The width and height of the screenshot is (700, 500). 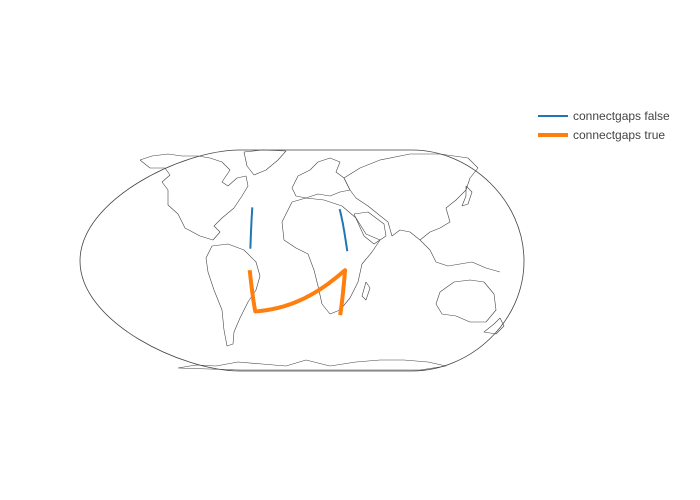 I want to click on asia-coastline, so click(x=411, y=197).